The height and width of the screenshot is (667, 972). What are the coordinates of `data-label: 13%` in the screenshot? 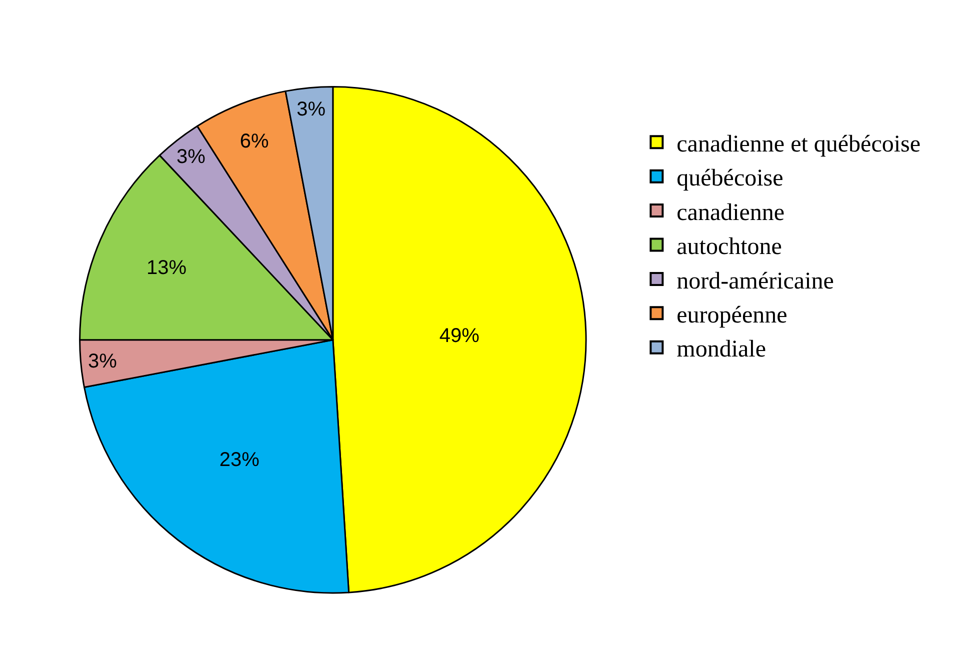 It's located at (166, 267).